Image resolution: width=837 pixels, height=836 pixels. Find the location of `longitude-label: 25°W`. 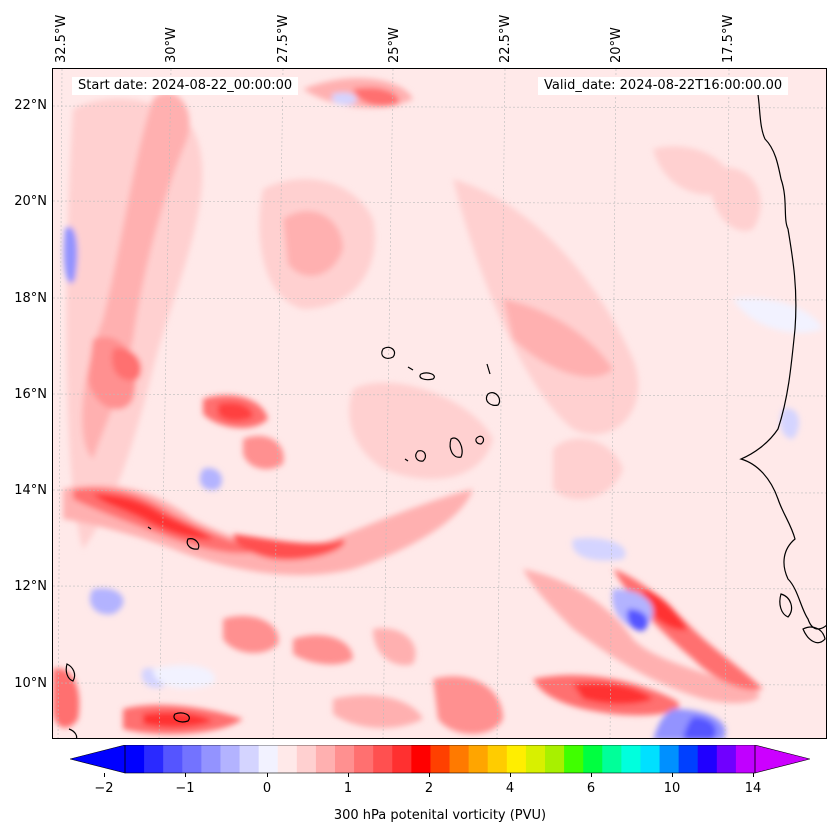

longitude-label: 25°W is located at coordinates (394, 45).